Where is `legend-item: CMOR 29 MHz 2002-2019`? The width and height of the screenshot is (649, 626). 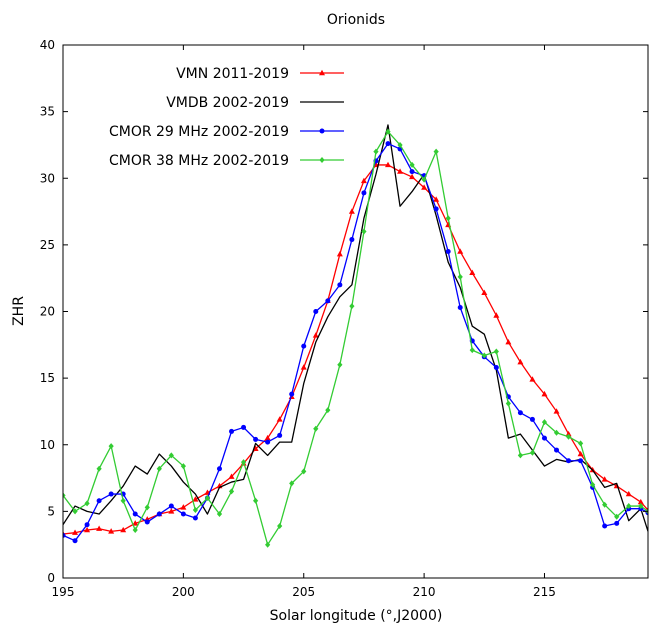 legend-item: CMOR 29 MHz 2002-2019 is located at coordinates (226, 132).